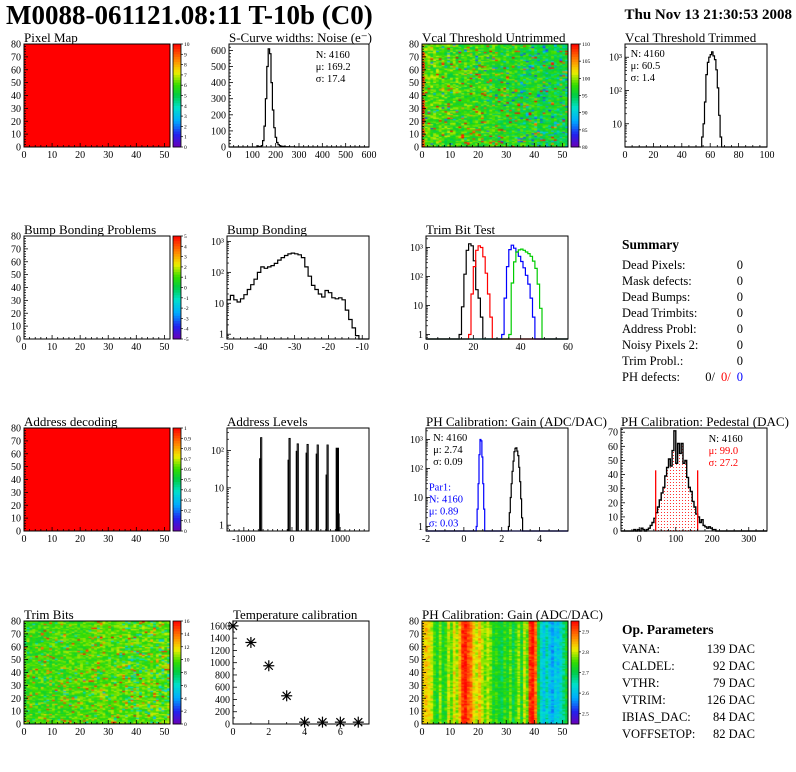 The image size is (796, 772). What do you see at coordinates (585, 653) in the screenshot?
I see `svg-text: 2.8` at bounding box center [585, 653].